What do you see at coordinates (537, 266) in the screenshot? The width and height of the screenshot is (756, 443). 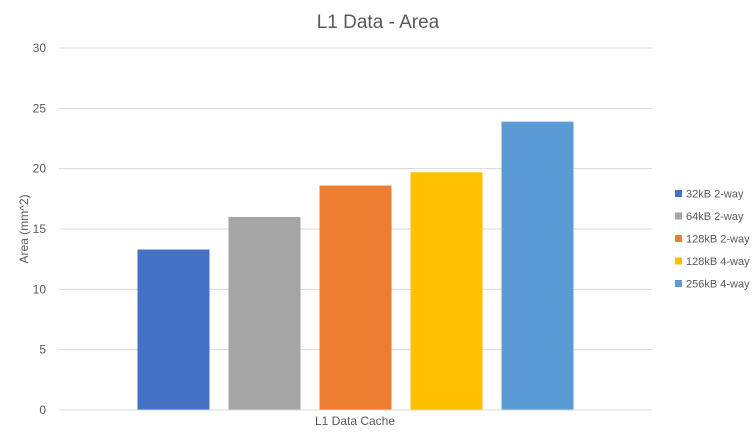 I see `bar-256kb-4-way` at bounding box center [537, 266].